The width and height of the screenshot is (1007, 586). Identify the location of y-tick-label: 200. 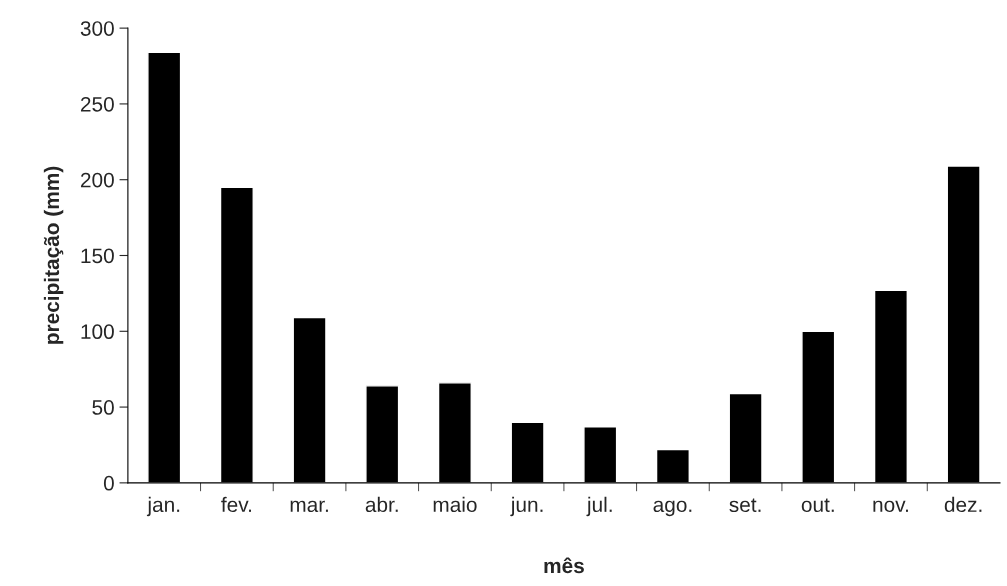
(97, 180).